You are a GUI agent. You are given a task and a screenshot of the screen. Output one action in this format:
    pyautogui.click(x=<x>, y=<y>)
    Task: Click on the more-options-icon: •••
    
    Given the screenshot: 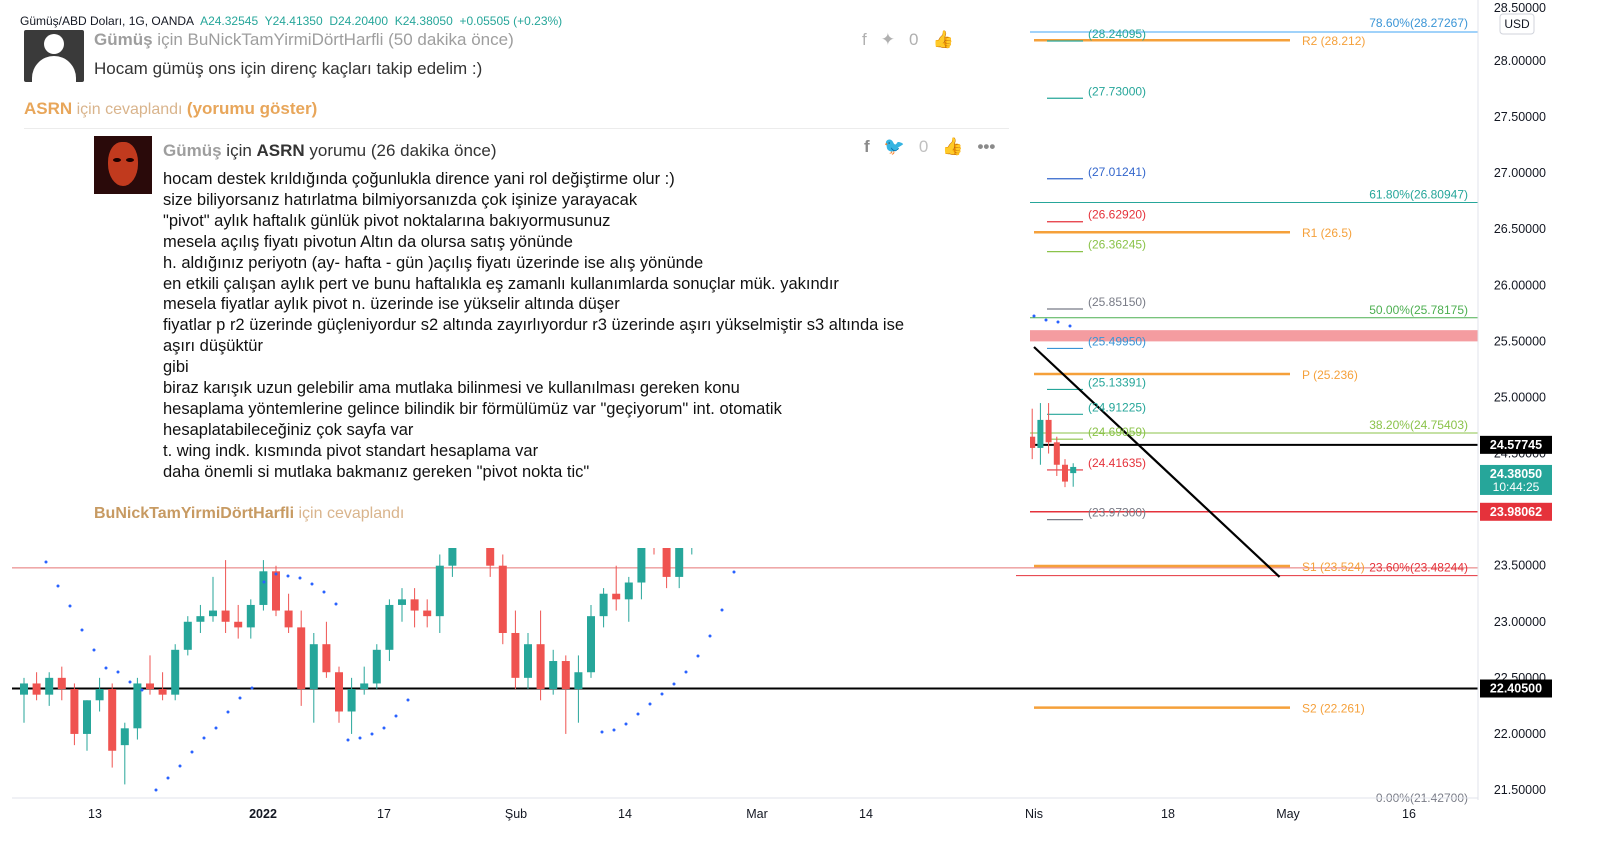 What is the action you would take?
    pyautogui.click(x=986, y=146)
    